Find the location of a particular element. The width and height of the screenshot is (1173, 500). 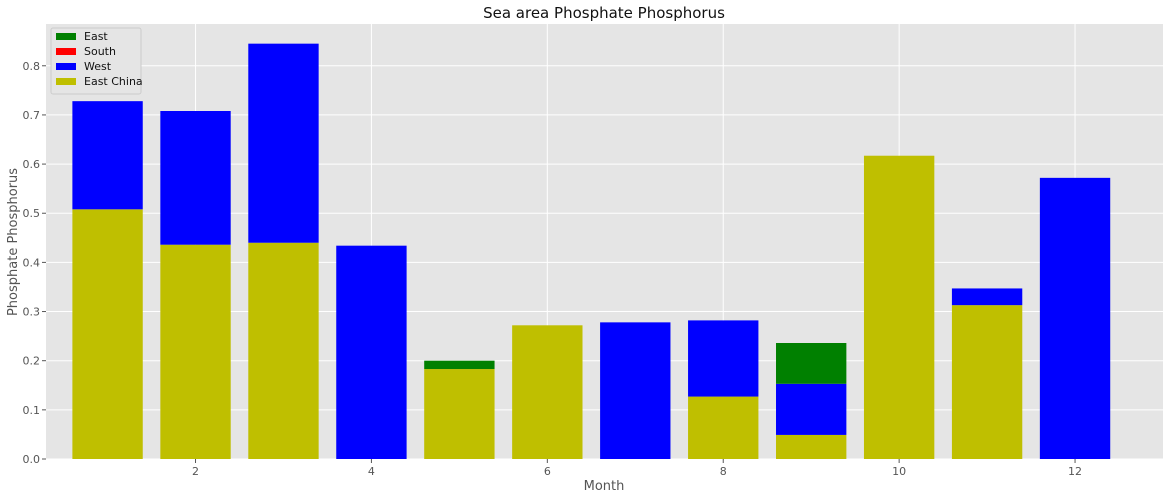

x-tick-label: 10 is located at coordinates (899, 471).